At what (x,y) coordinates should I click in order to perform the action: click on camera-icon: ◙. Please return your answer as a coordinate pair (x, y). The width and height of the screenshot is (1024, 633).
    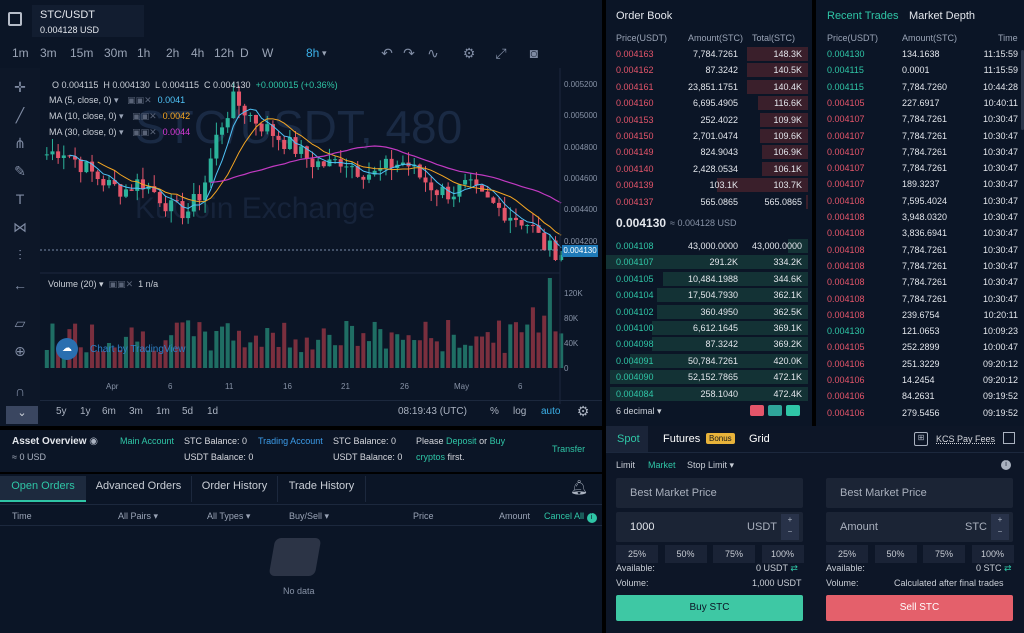
    Looking at the image, I should click on (534, 53).